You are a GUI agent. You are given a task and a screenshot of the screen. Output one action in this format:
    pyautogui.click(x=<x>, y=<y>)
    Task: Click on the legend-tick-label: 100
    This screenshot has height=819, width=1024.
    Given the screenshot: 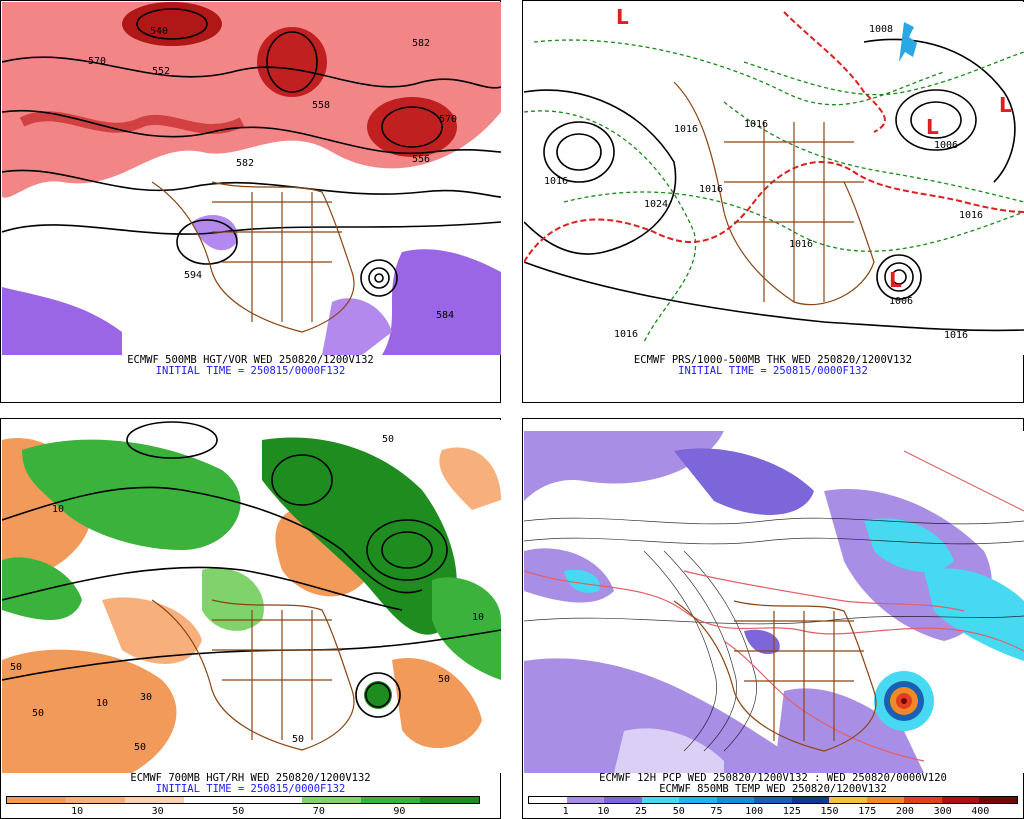 What is the action you would take?
    pyautogui.click(x=754, y=811)
    